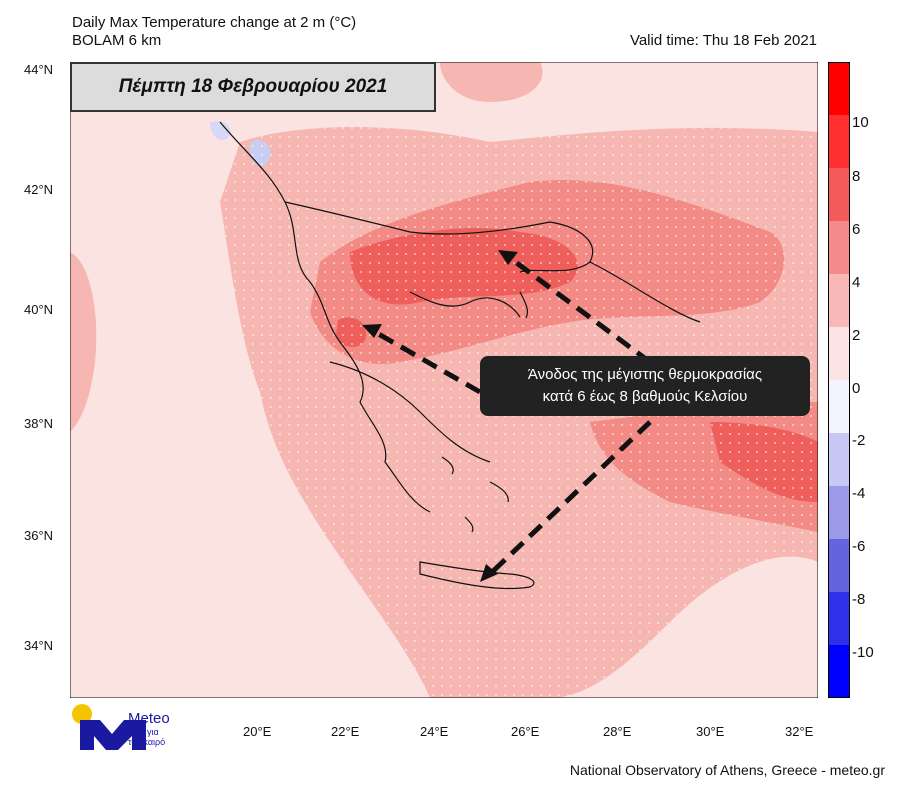 The width and height of the screenshot is (900, 788). Describe the element at coordinates (345, 731) in the screenshot. I see `lon-label: 22°E` at that location.